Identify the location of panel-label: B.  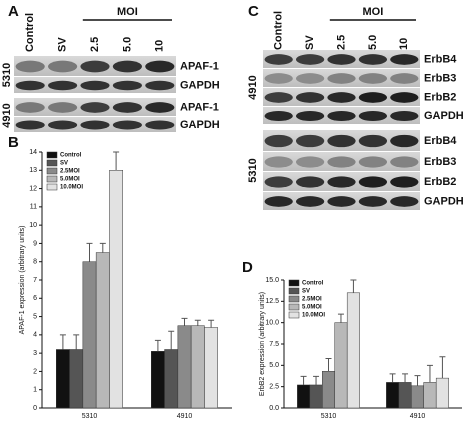
(13, 142).